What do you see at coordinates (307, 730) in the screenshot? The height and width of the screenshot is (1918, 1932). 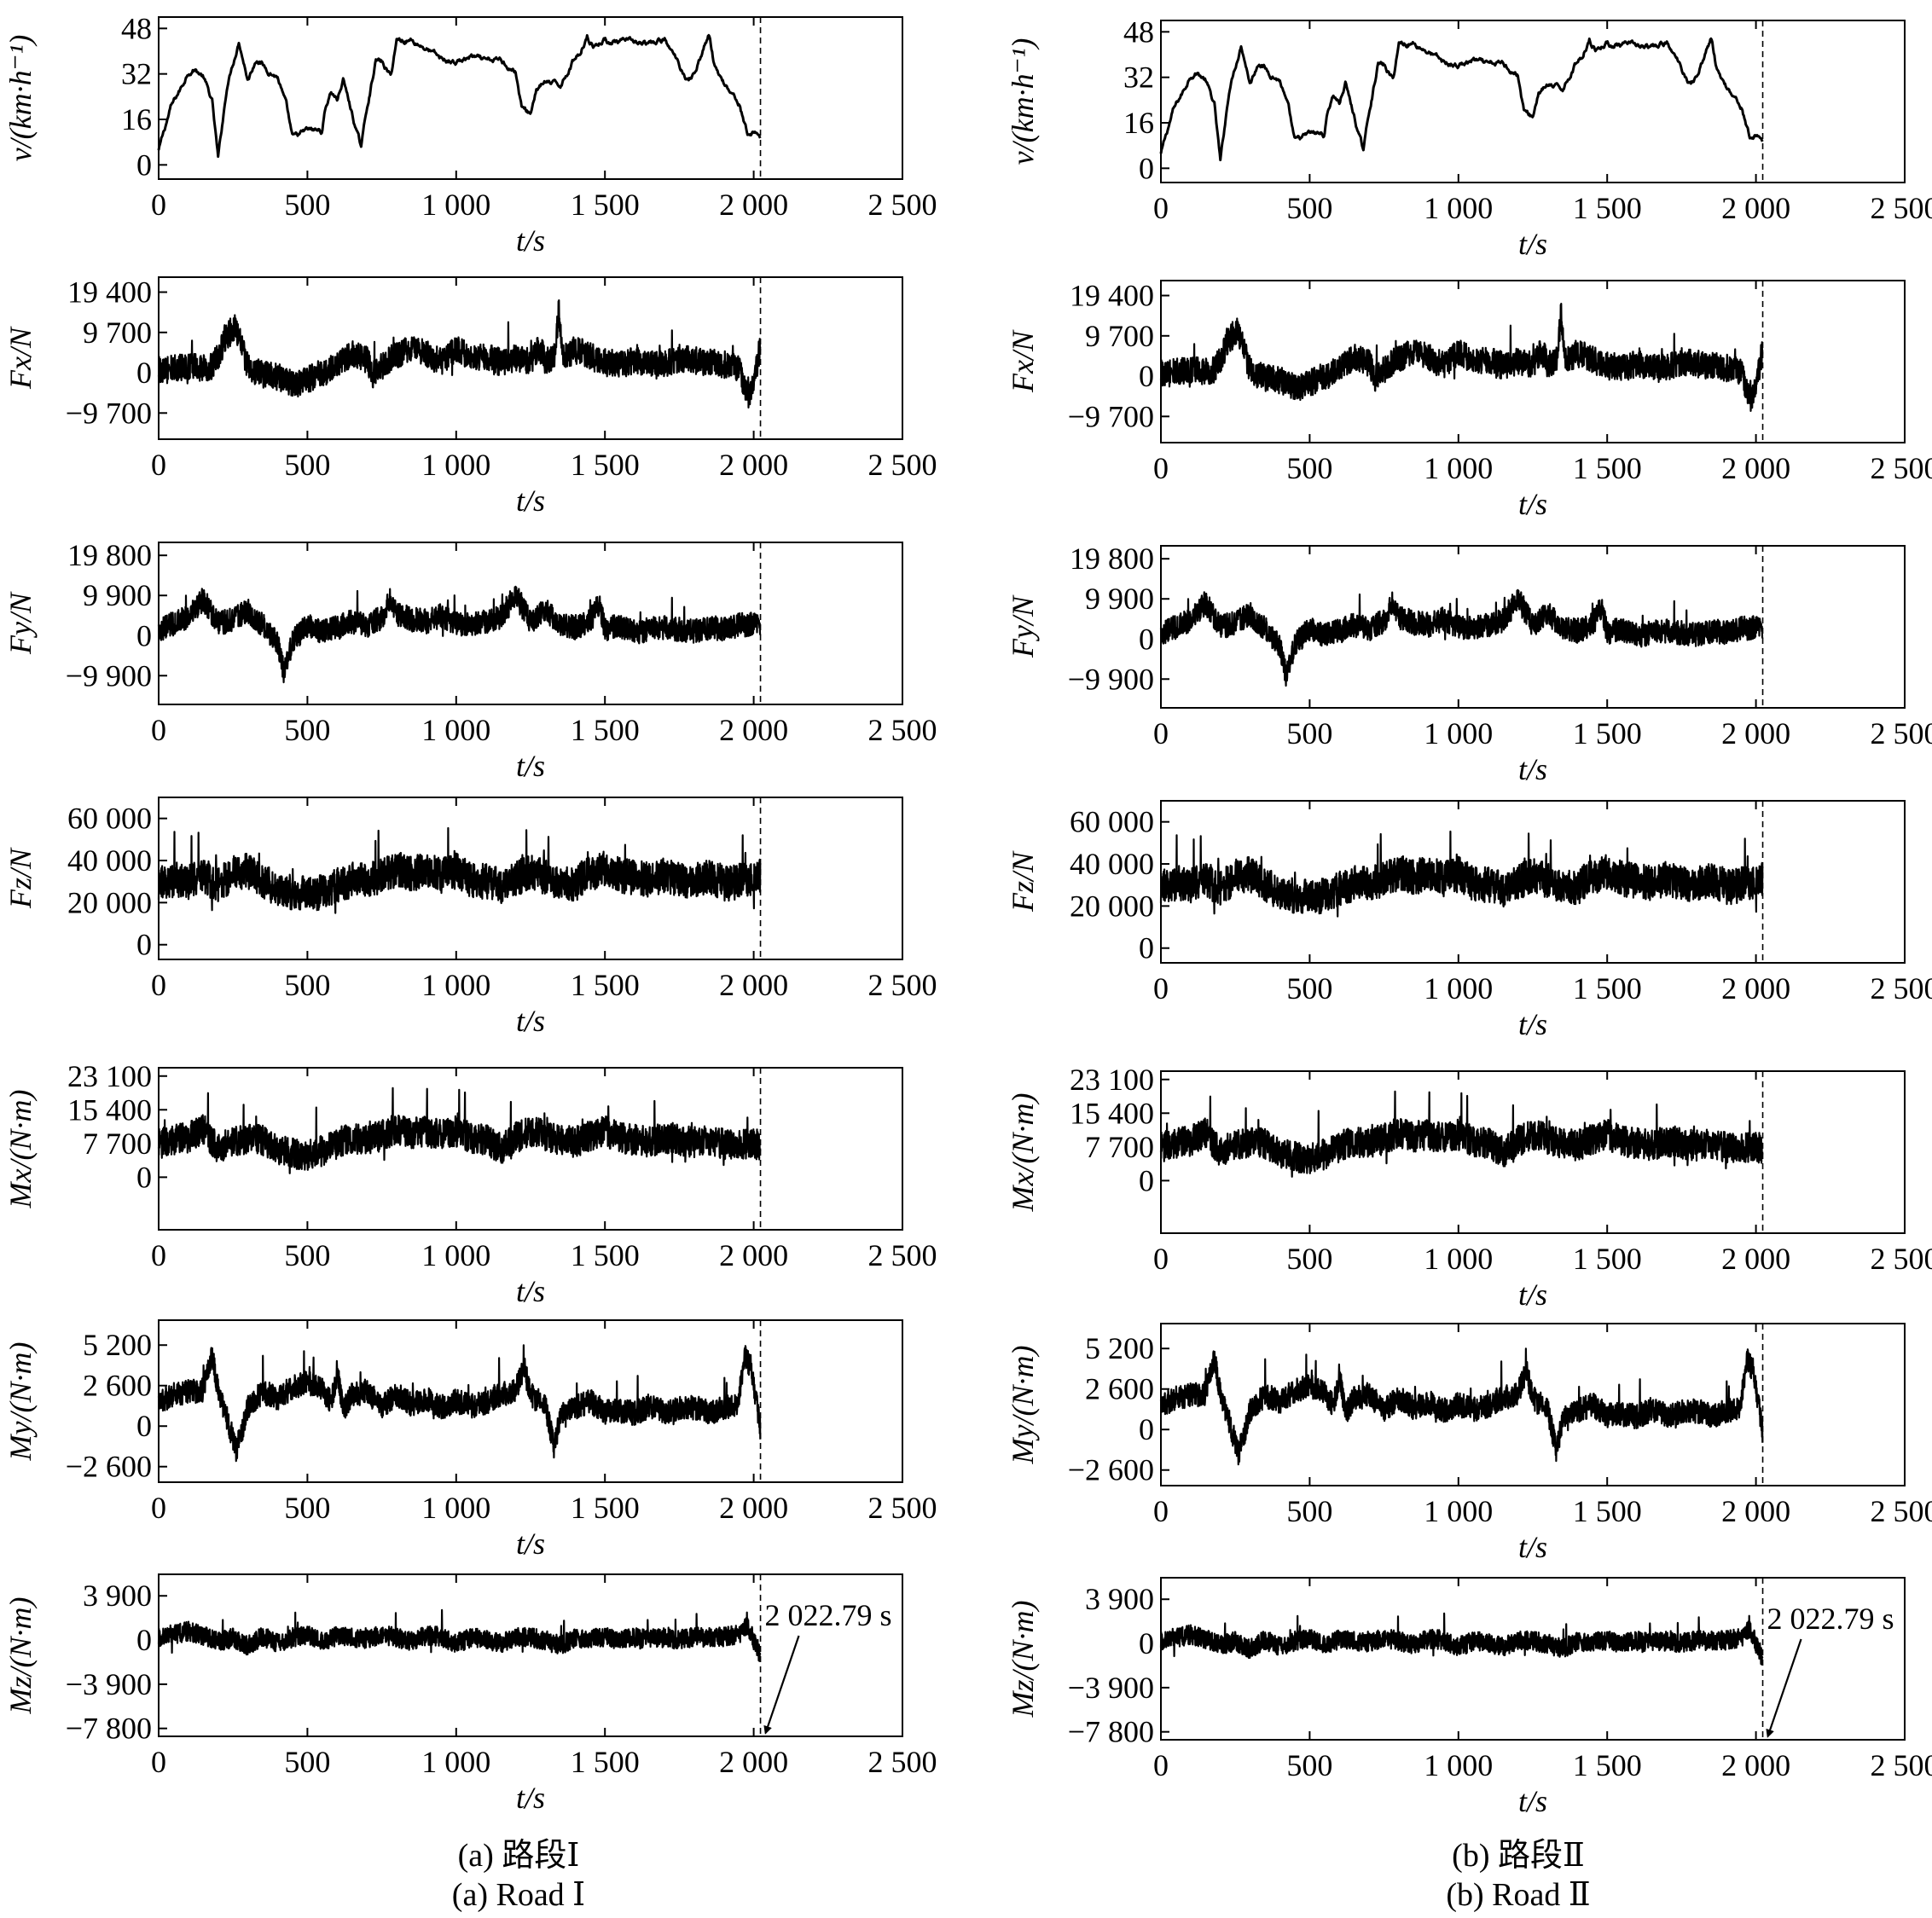 I see `x-tick-label-a-3-1: 500` at bounding box center [307, 730].